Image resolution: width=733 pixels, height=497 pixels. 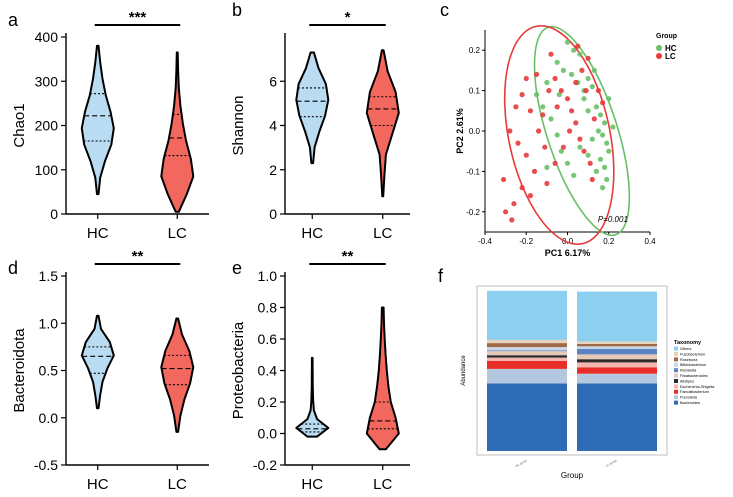 What do you see at coordinates (47, 37) in the screenshot?
I see `y-tick-label: 400` at bounding box center [47, 37].